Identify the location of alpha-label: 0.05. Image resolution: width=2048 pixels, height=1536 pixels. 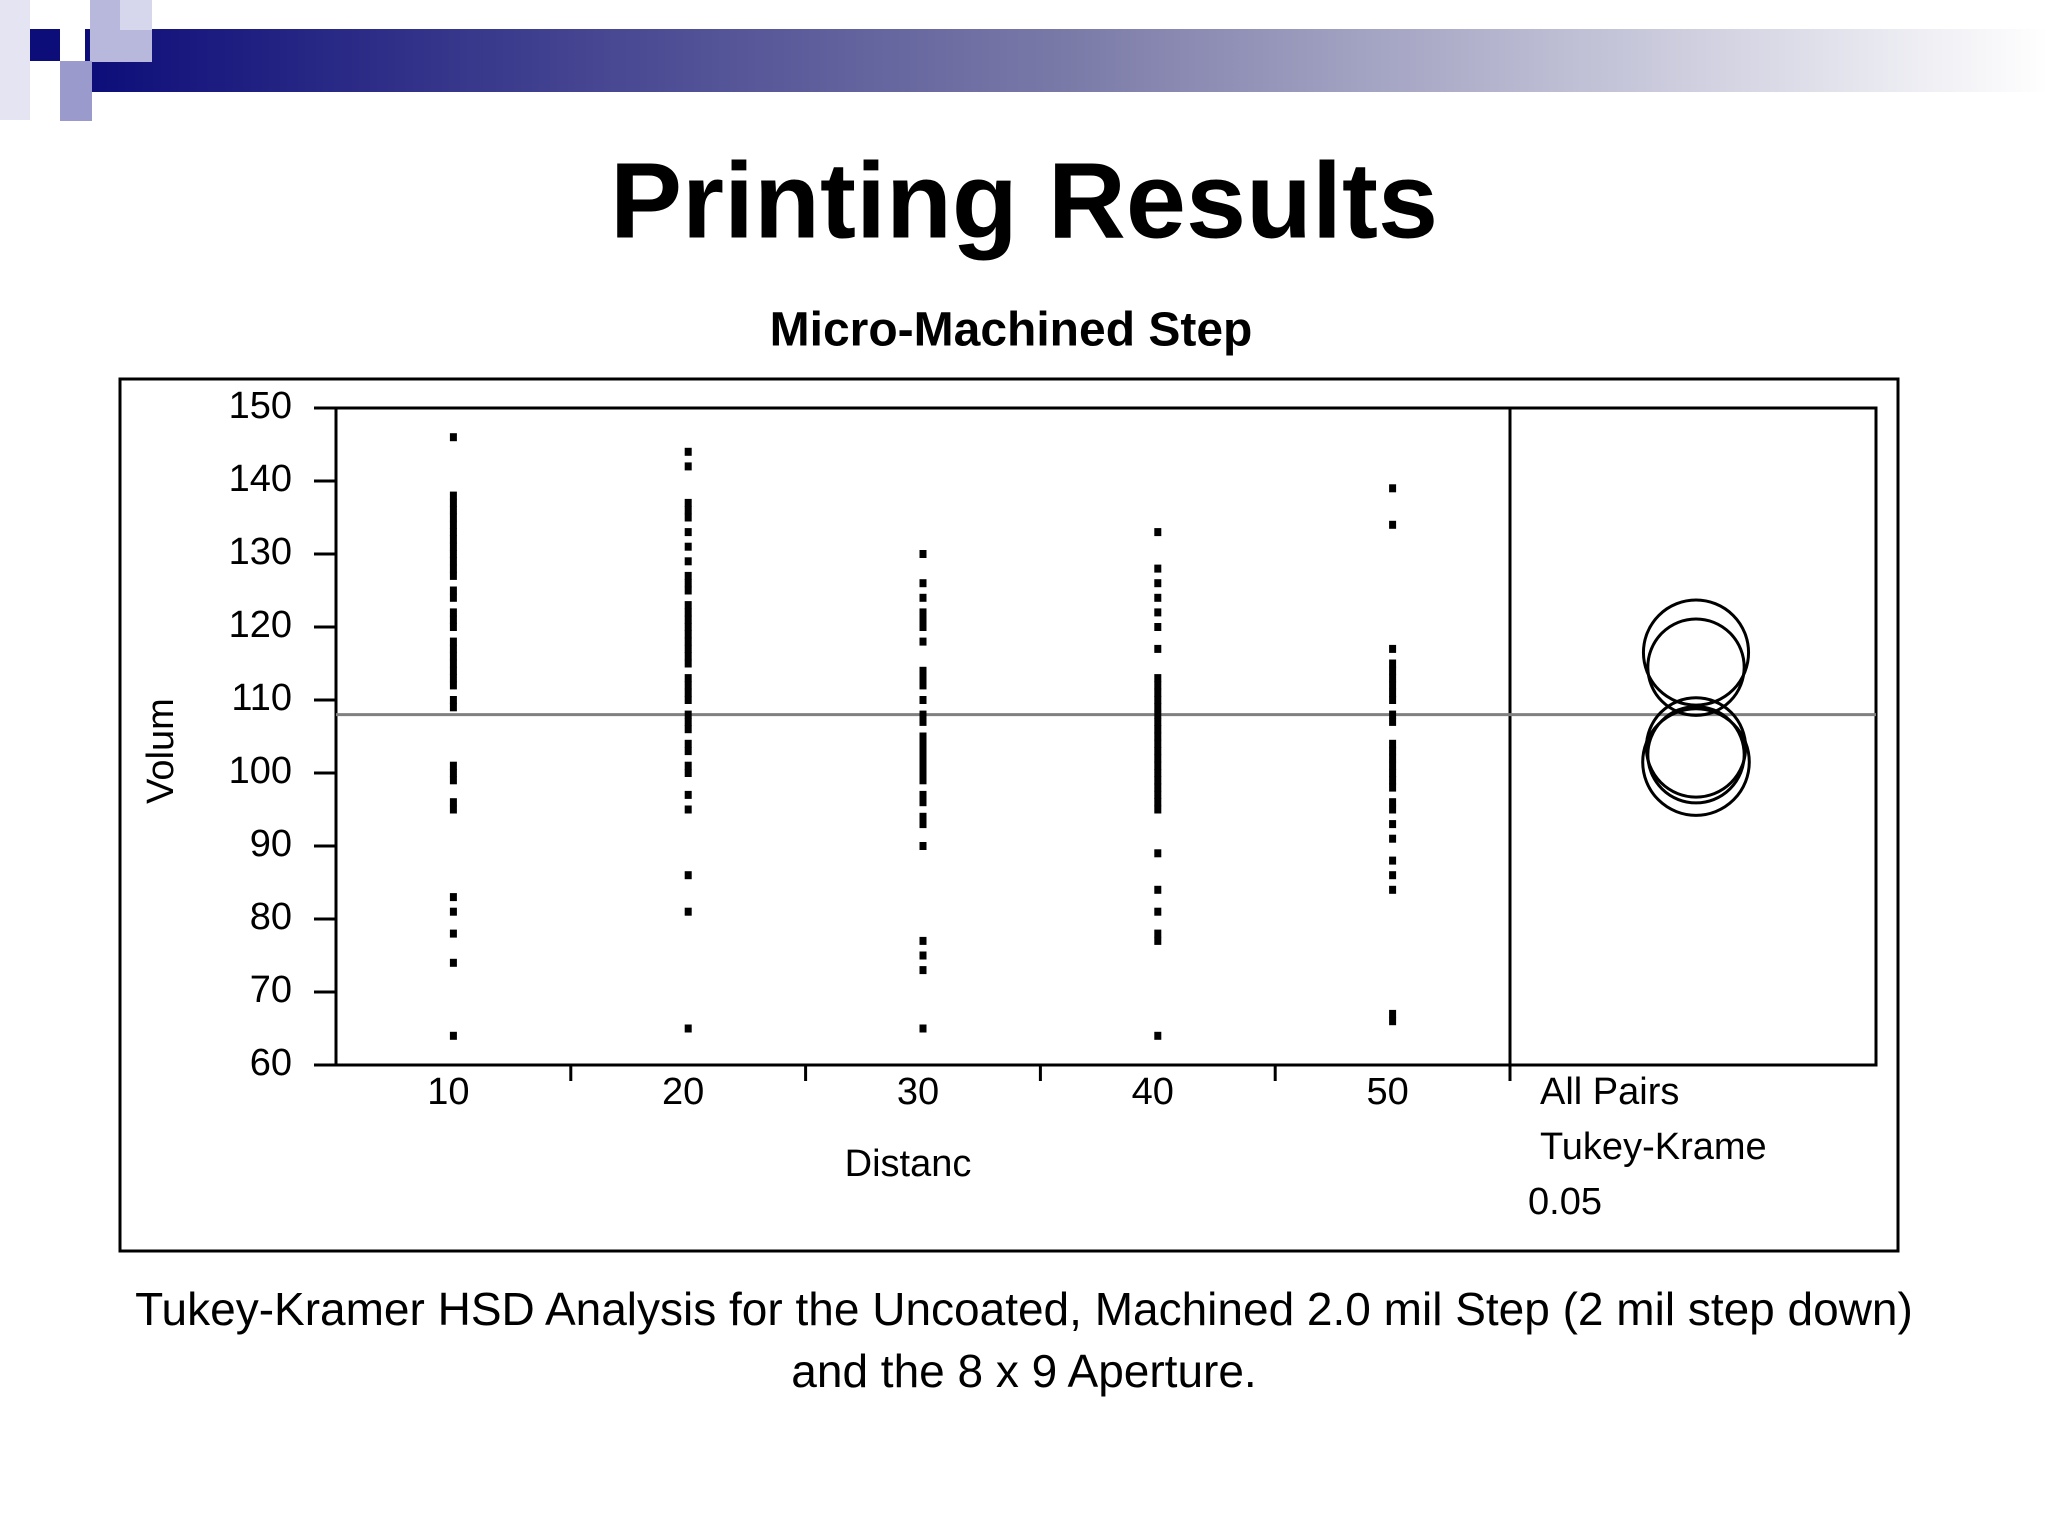
(1565, 1202).